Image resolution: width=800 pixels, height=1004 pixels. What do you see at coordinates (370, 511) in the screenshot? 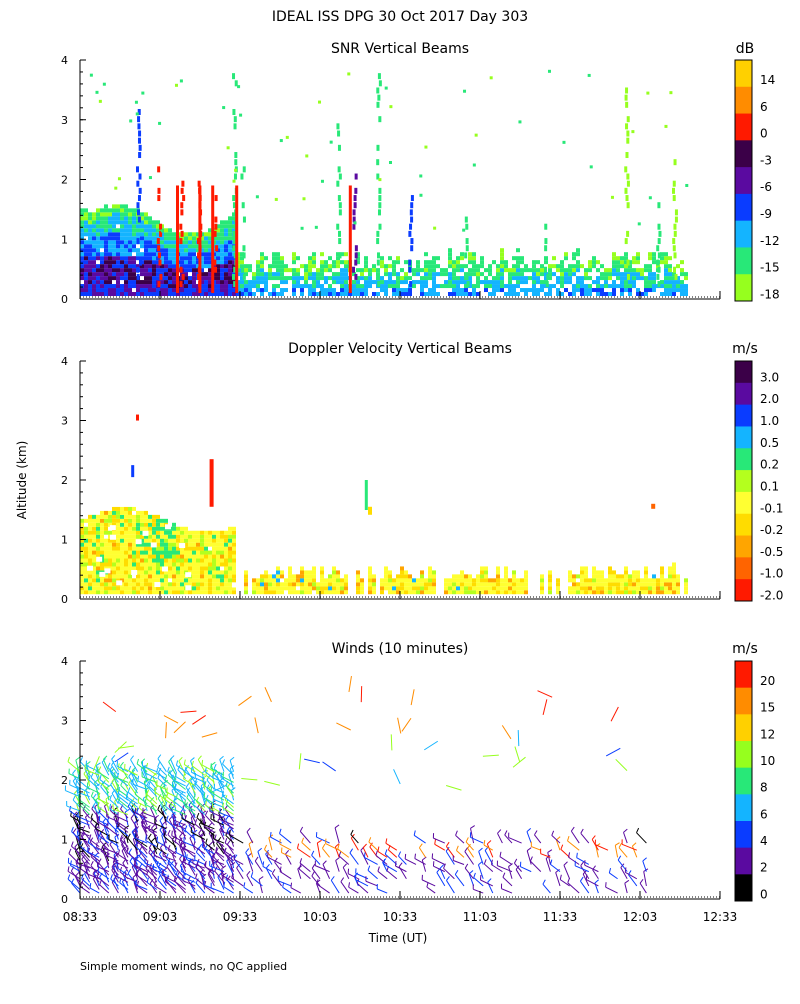
I see `doppler-speck` at bounding box center [370, 511].